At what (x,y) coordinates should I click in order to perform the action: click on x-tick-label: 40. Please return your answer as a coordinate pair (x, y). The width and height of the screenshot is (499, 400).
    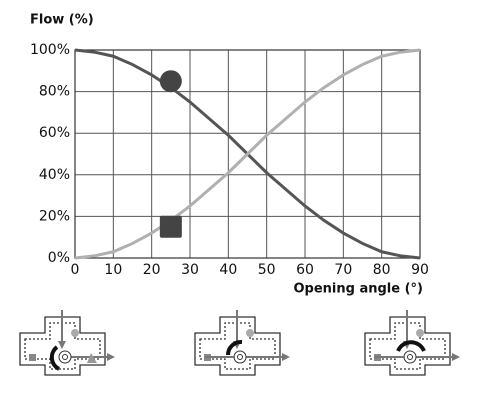
    Looking at the image, I should click on (228, 270).